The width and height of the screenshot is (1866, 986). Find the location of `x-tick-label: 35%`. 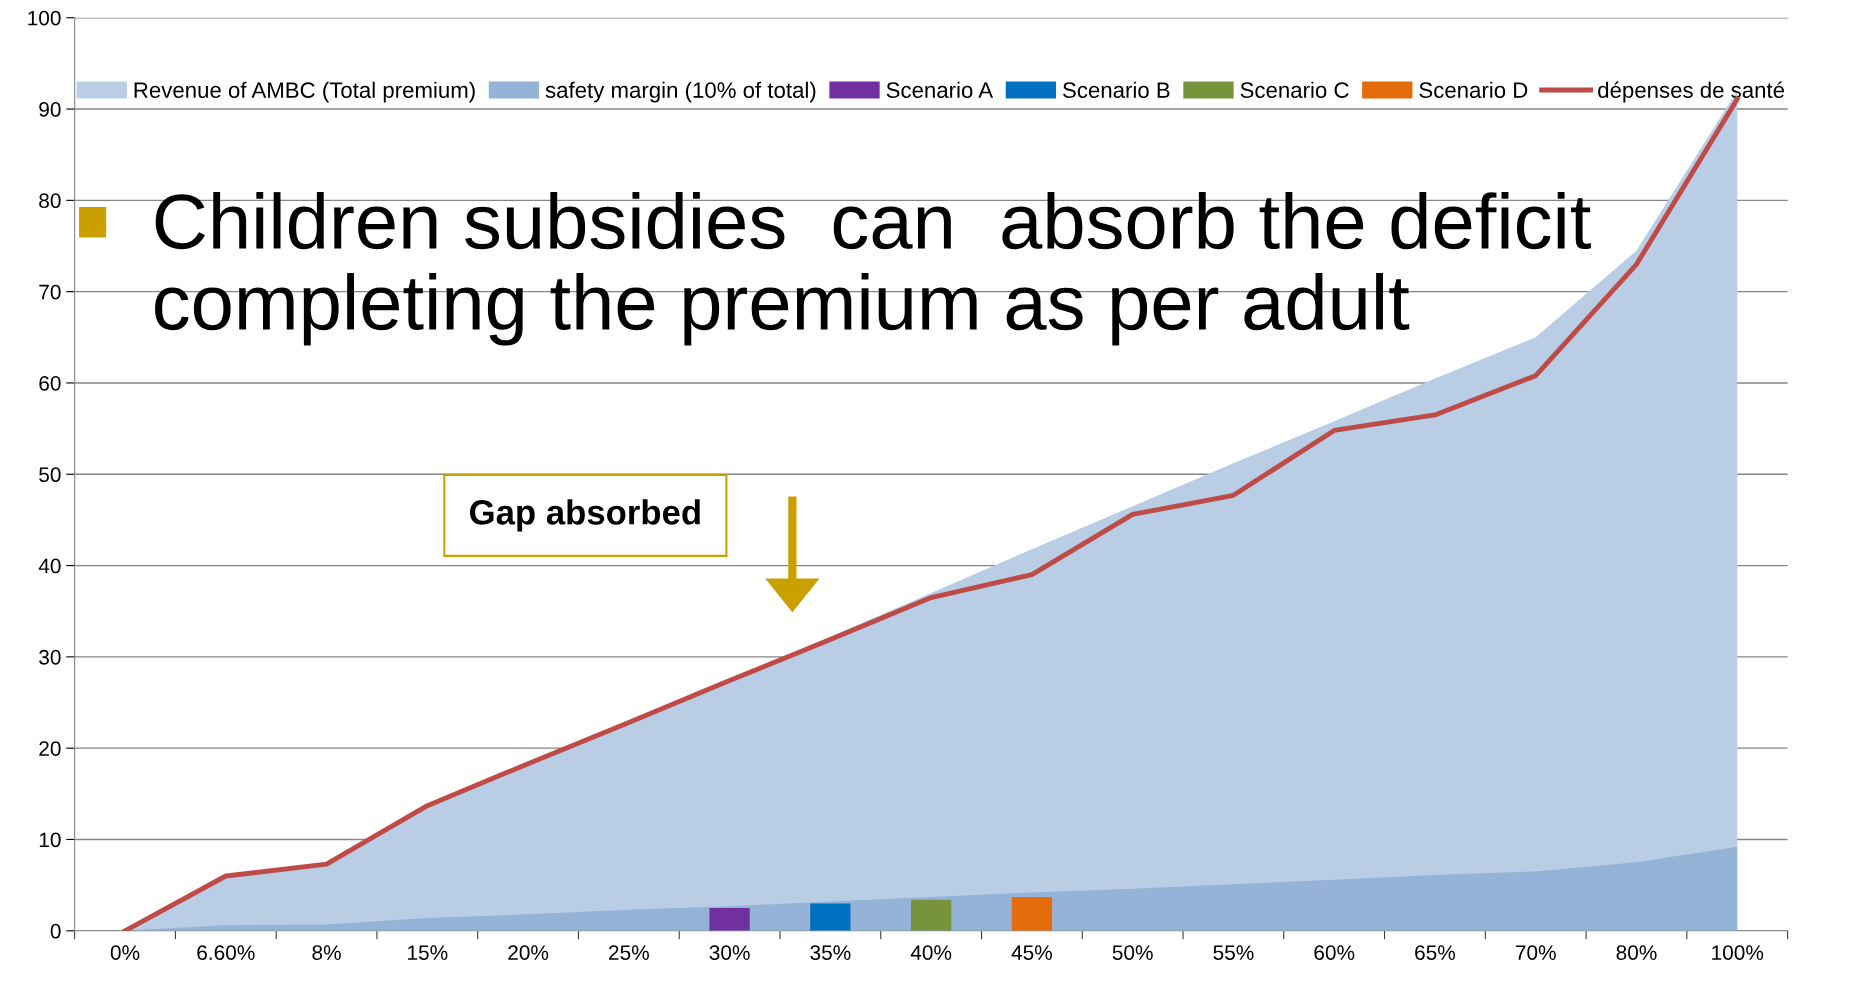

x-tick-label: 35% is located at coordinates (830, 952).